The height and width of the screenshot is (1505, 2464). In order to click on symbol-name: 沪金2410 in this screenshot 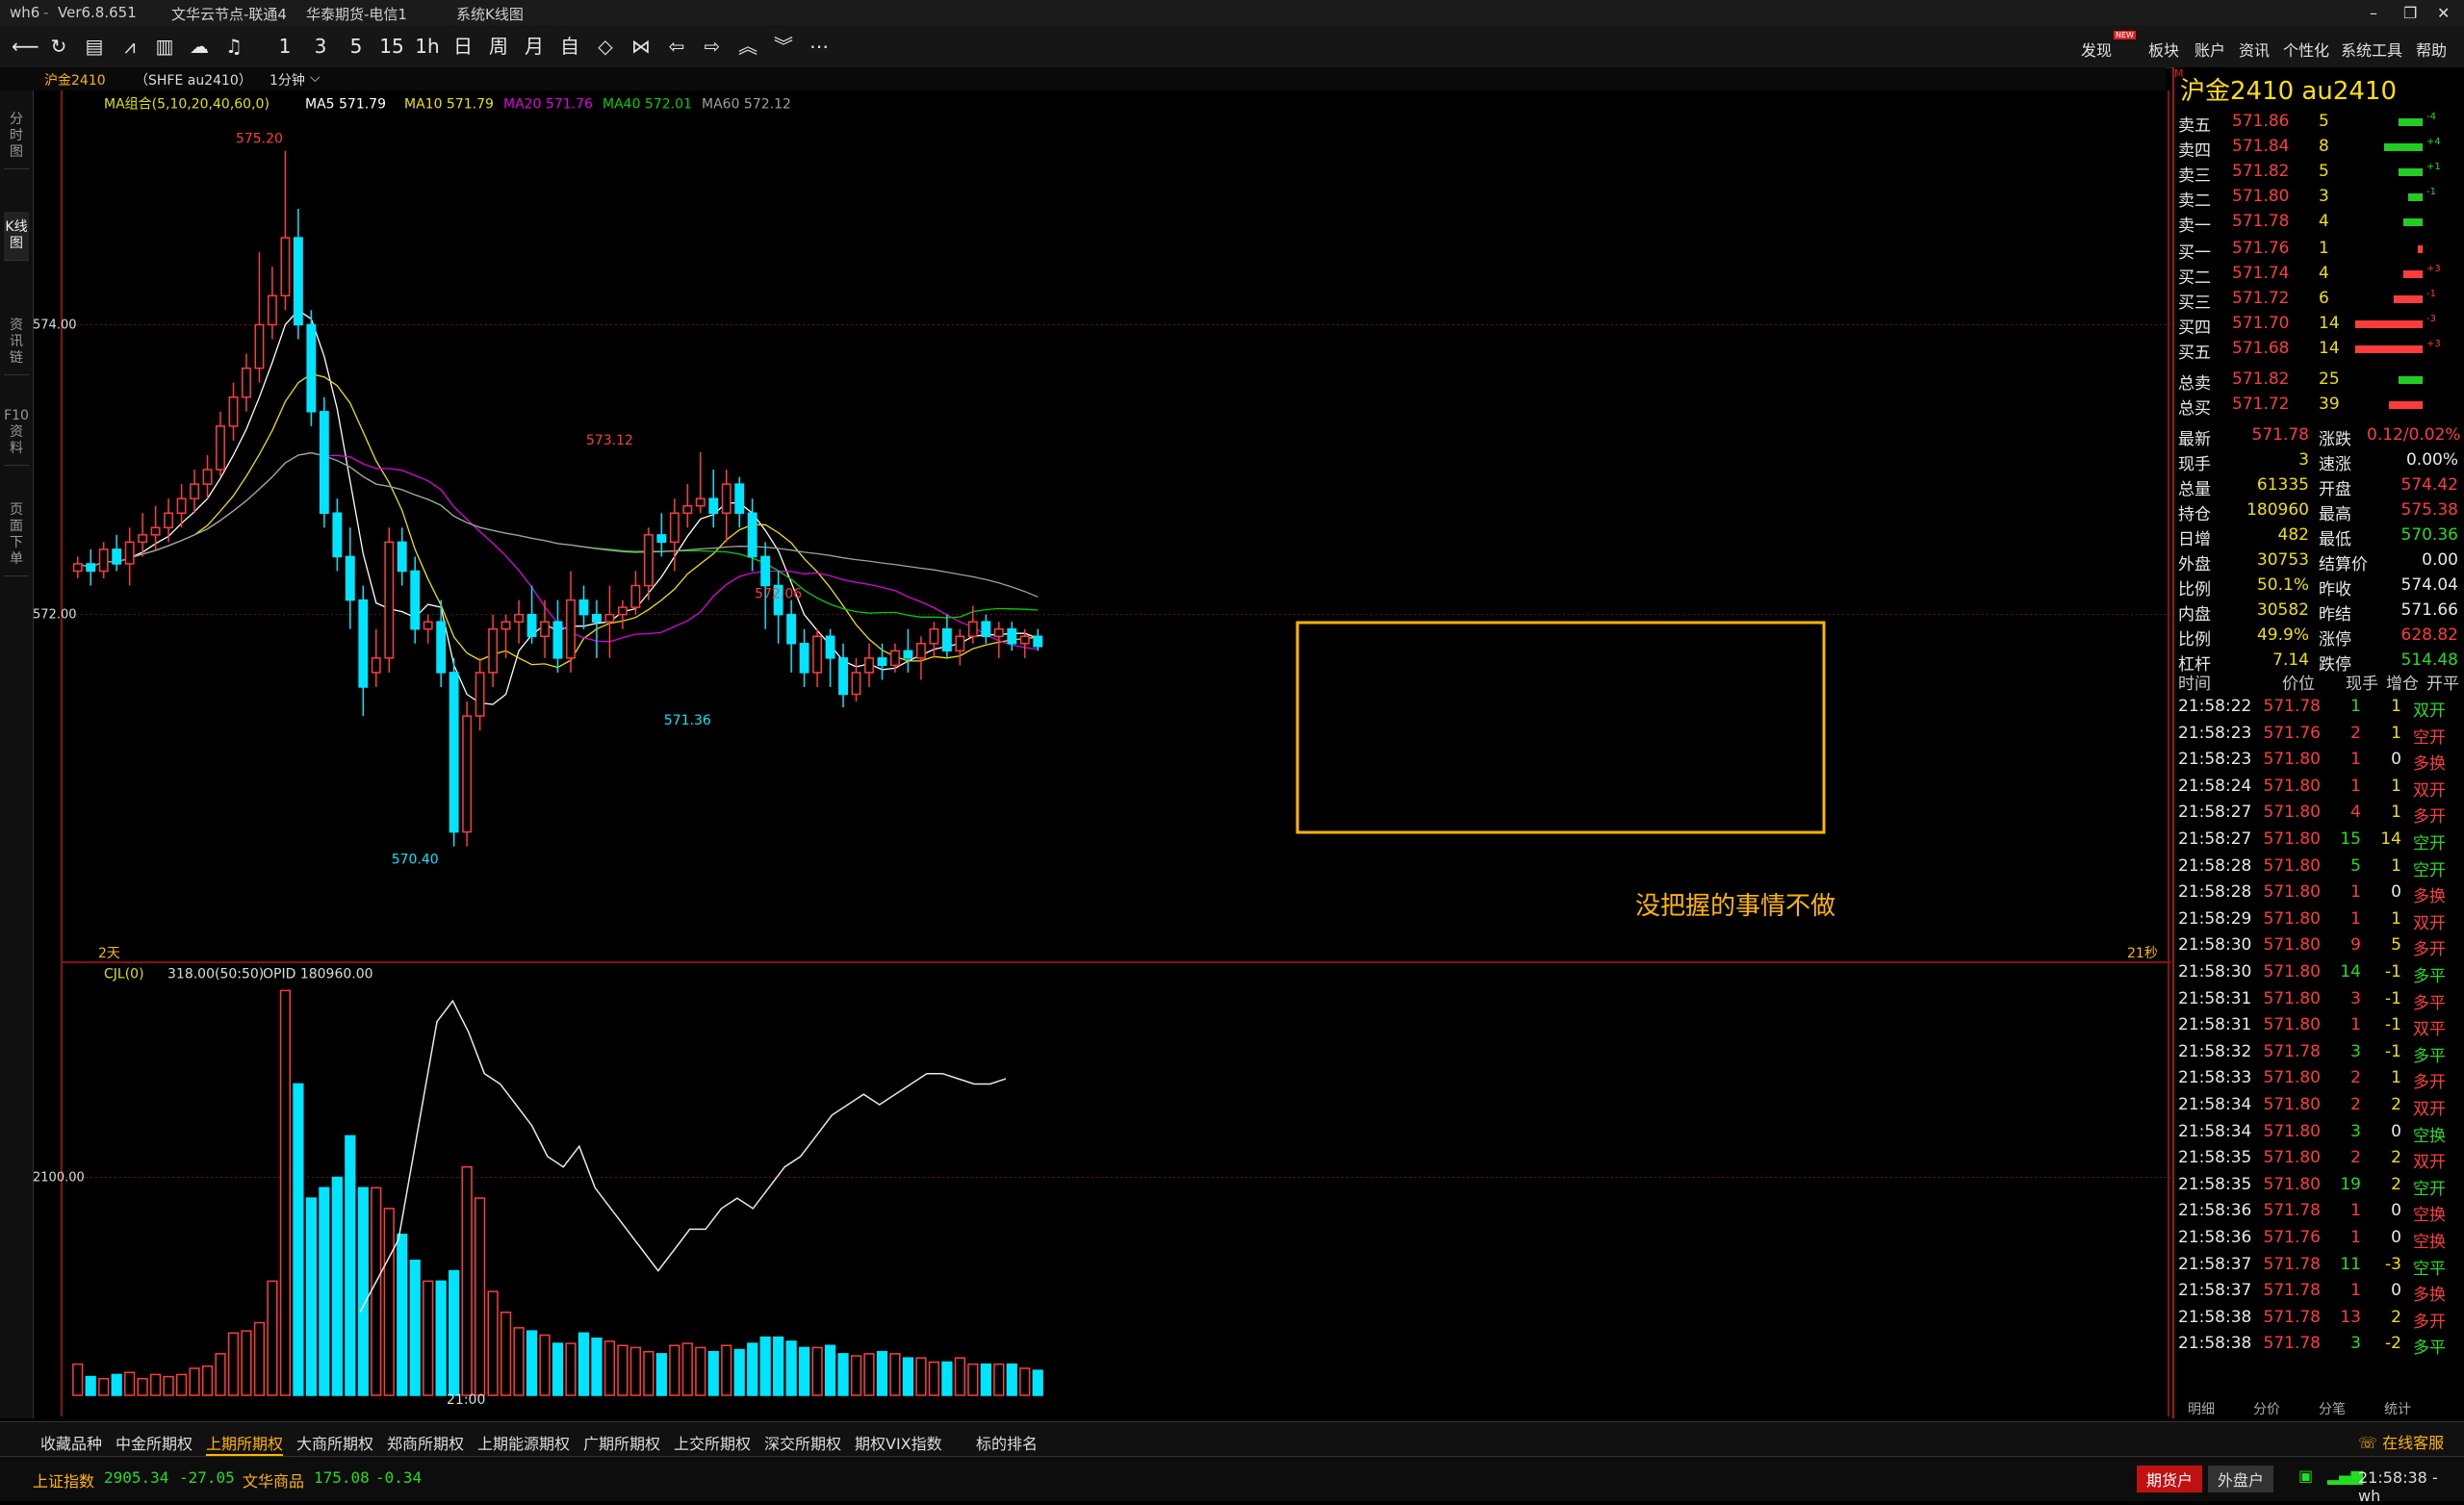, I will do `click(75, 81)`.